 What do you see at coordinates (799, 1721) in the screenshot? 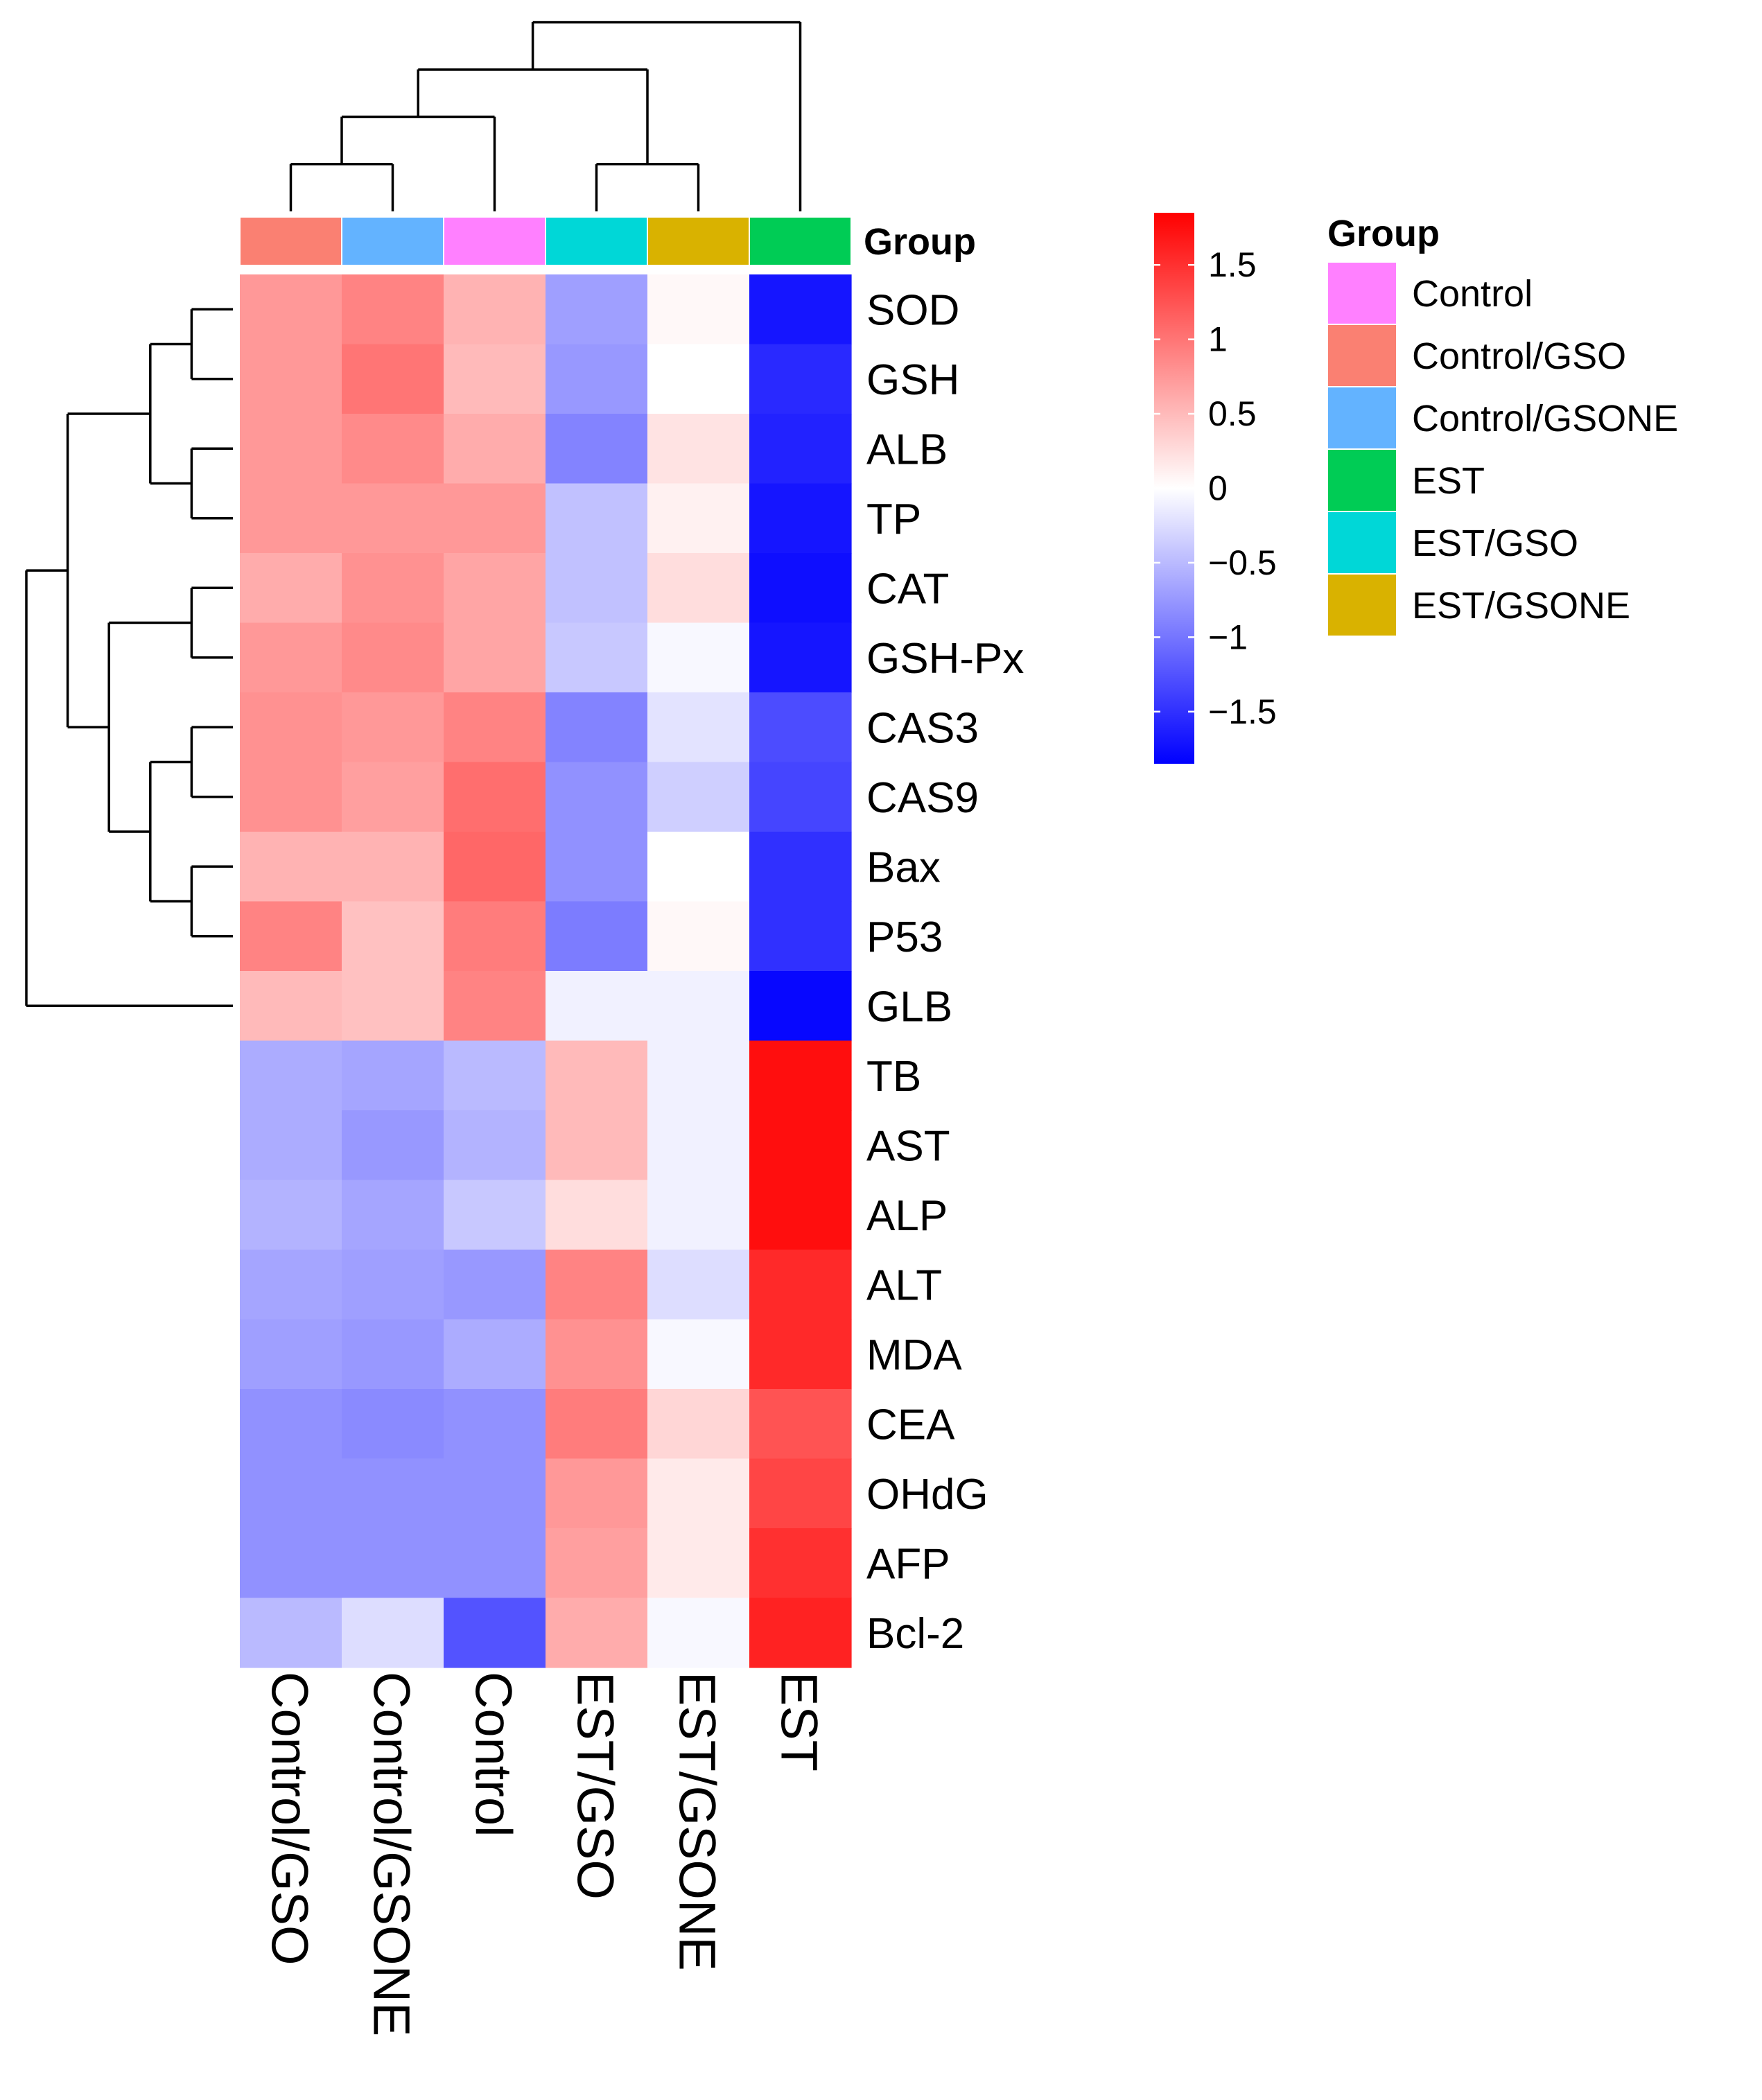
I see `column-label: EST` at bounding box center [799, 1721].